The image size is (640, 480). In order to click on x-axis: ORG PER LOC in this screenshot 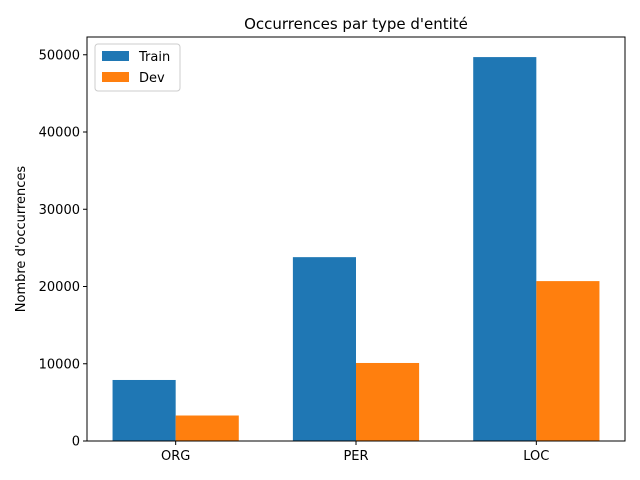, I will do `click(355, 452)`.